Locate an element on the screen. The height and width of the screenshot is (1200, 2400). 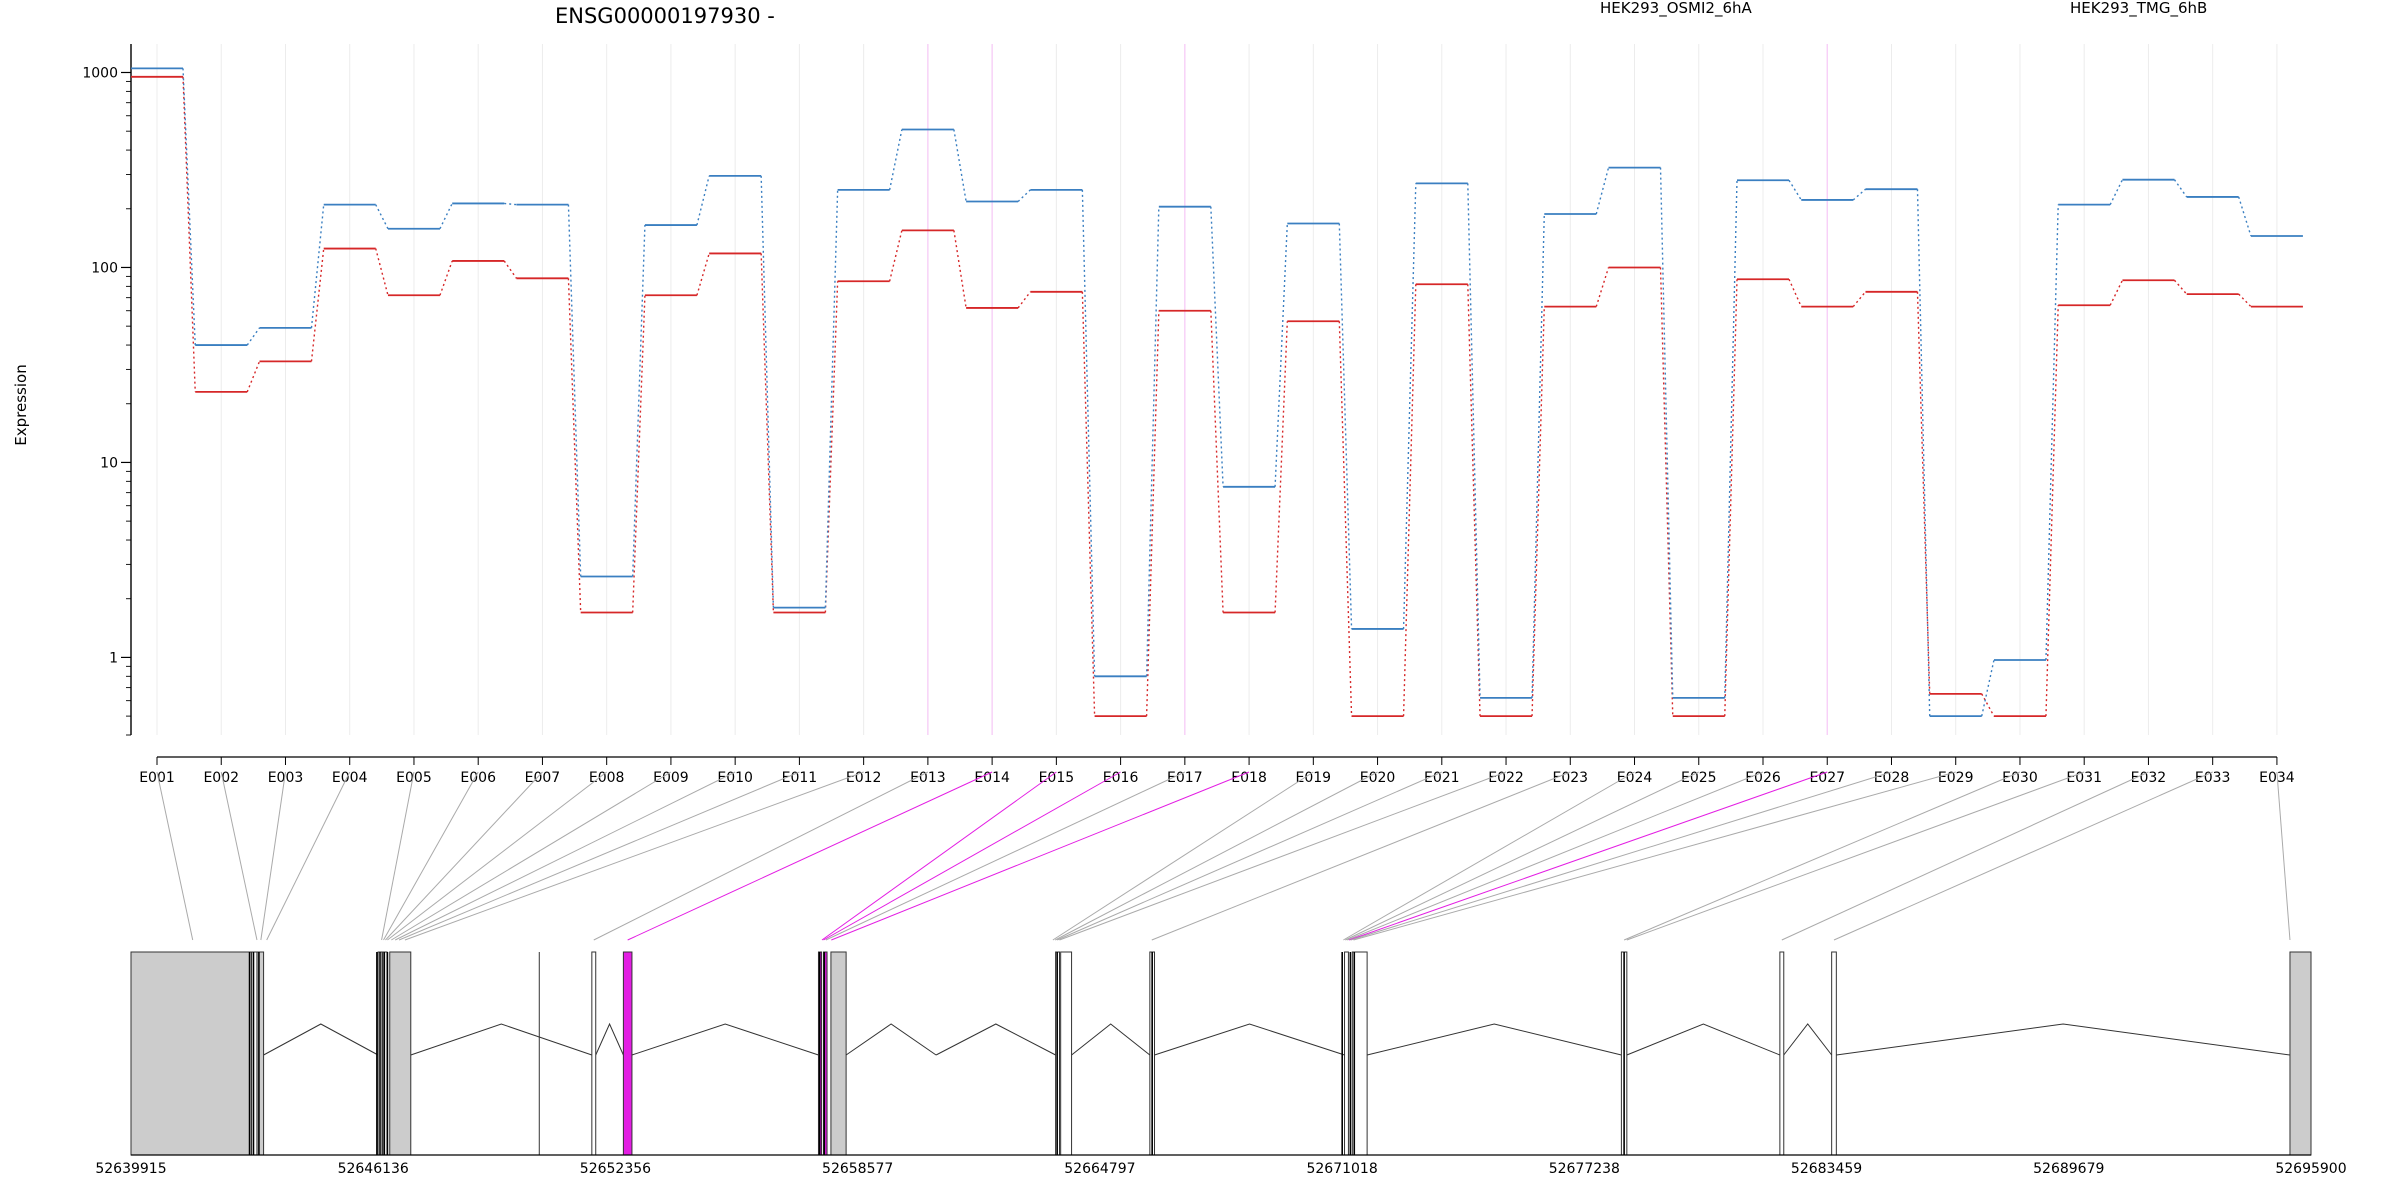
connector-e026 is located at coordinates (1555, 856).